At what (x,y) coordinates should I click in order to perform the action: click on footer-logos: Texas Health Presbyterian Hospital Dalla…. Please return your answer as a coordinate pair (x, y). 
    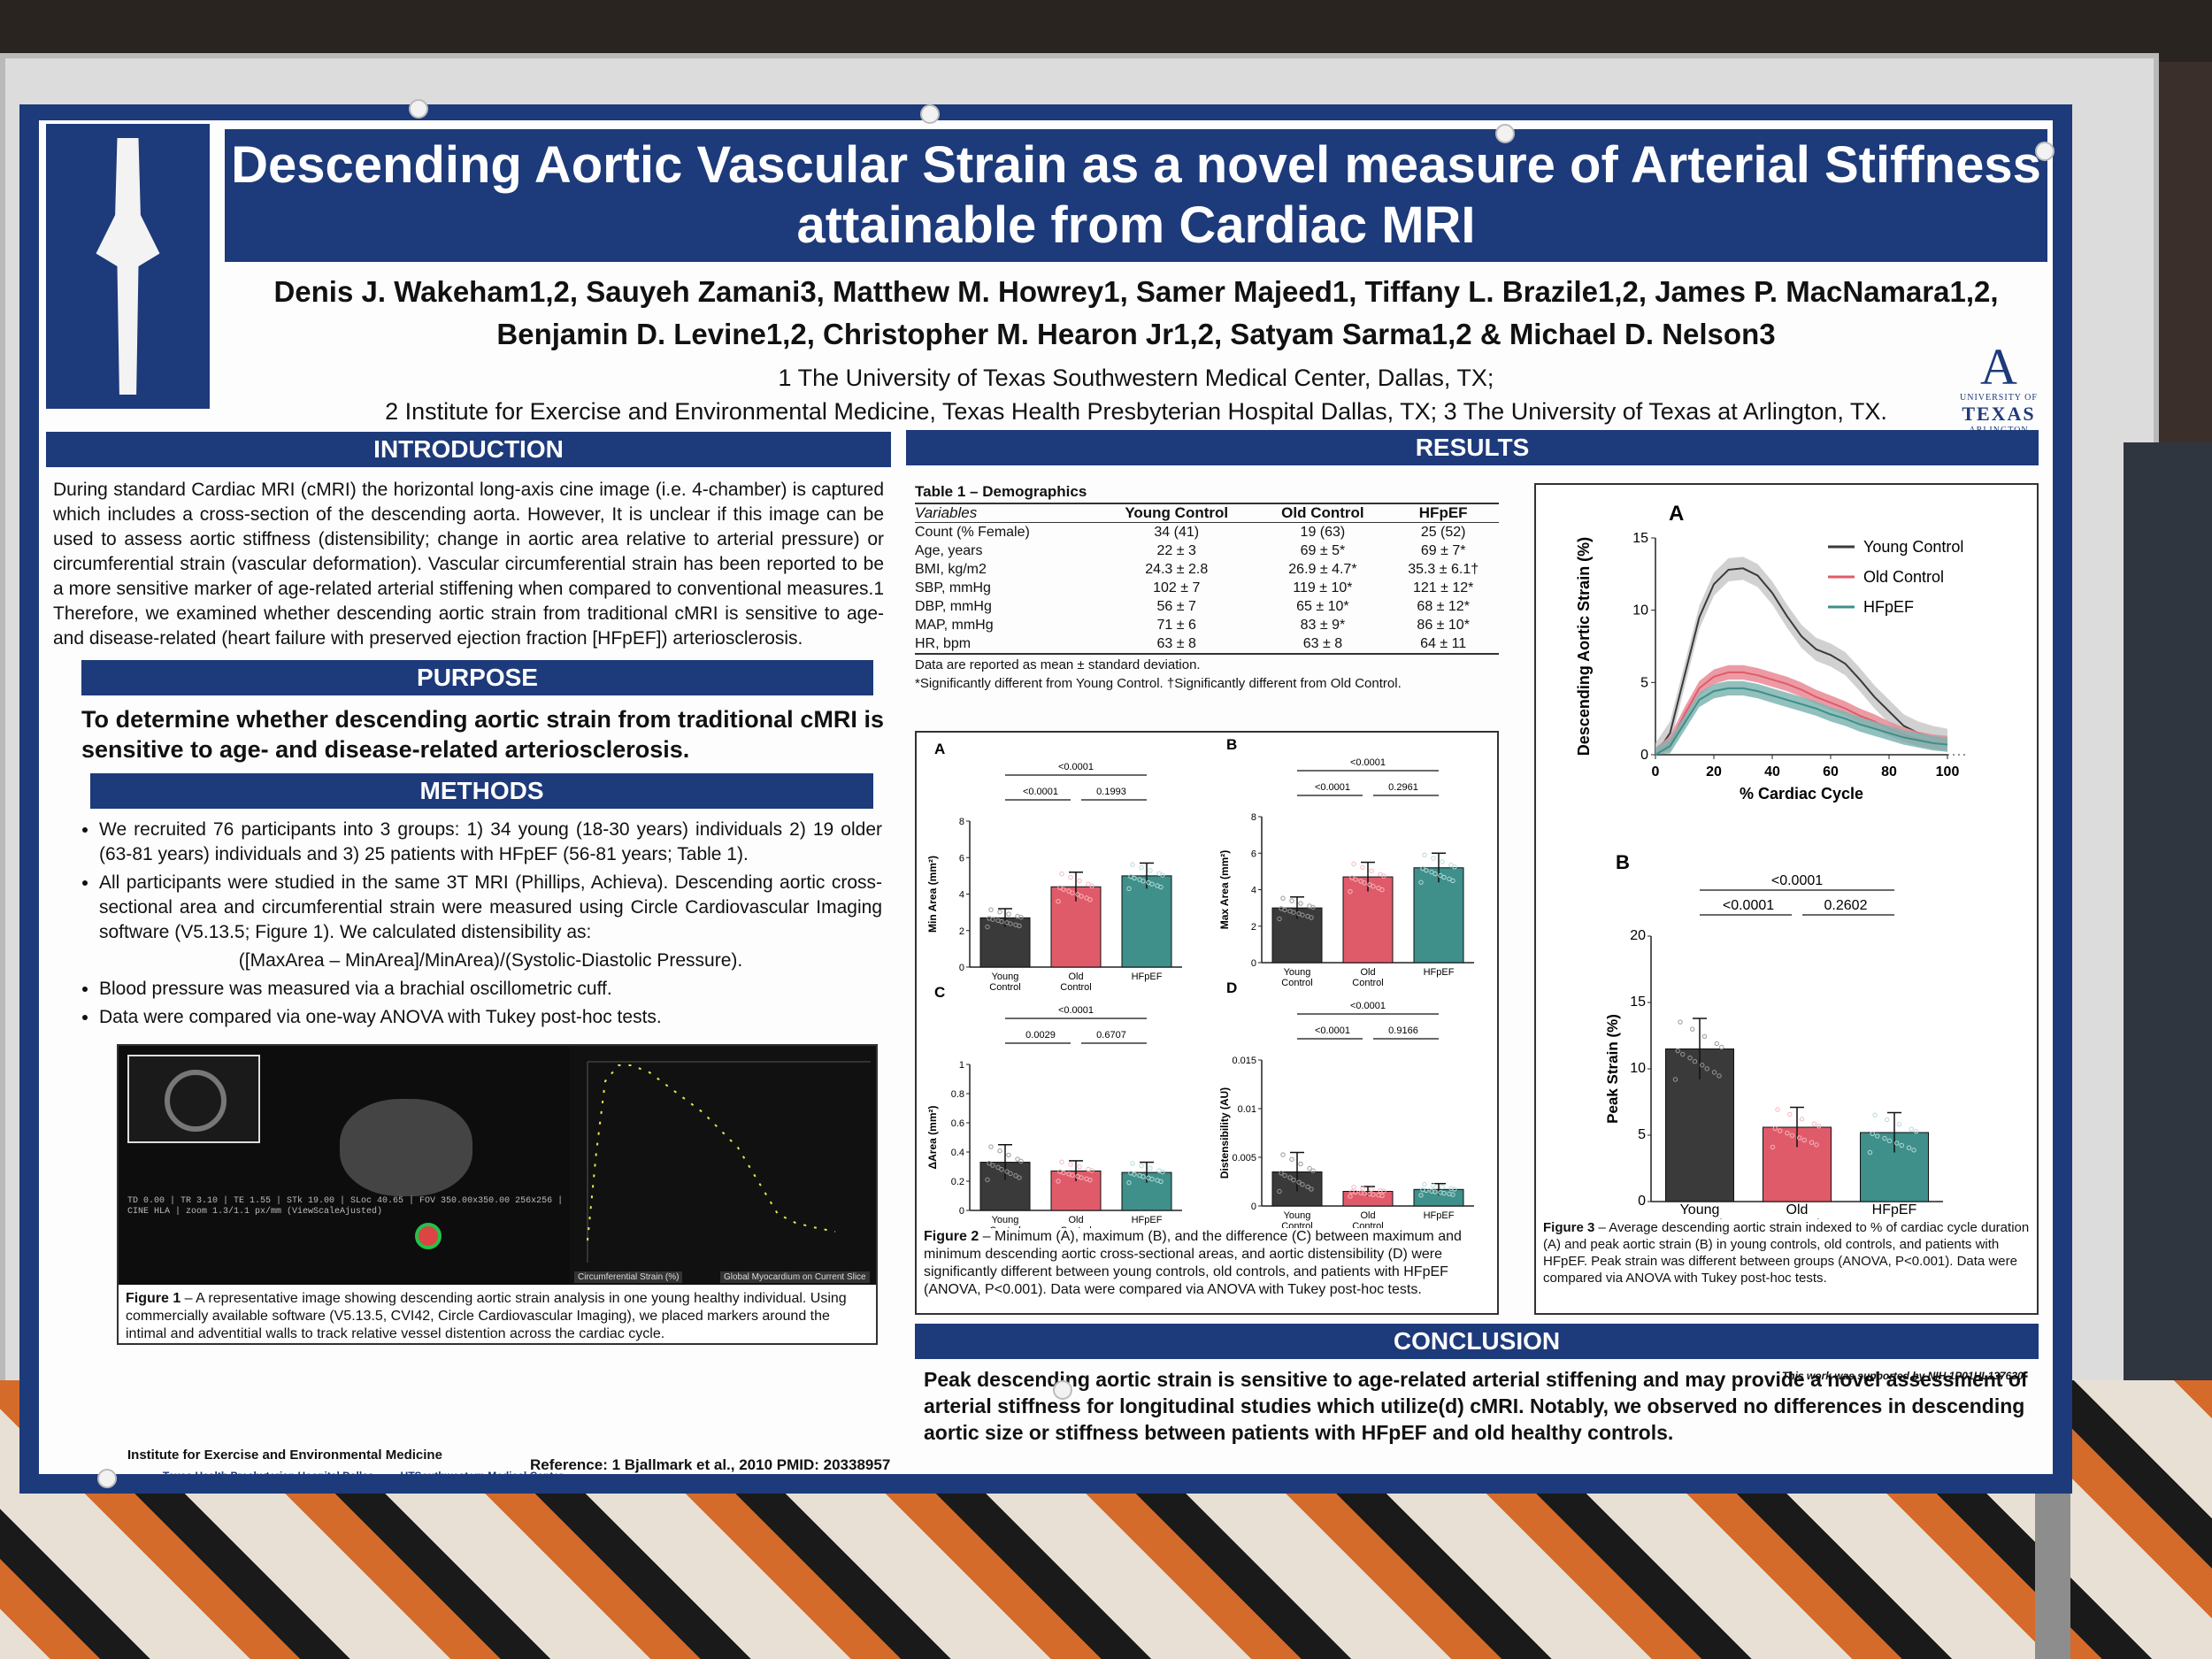
    Looking at the image, I should click on (364, 1476).